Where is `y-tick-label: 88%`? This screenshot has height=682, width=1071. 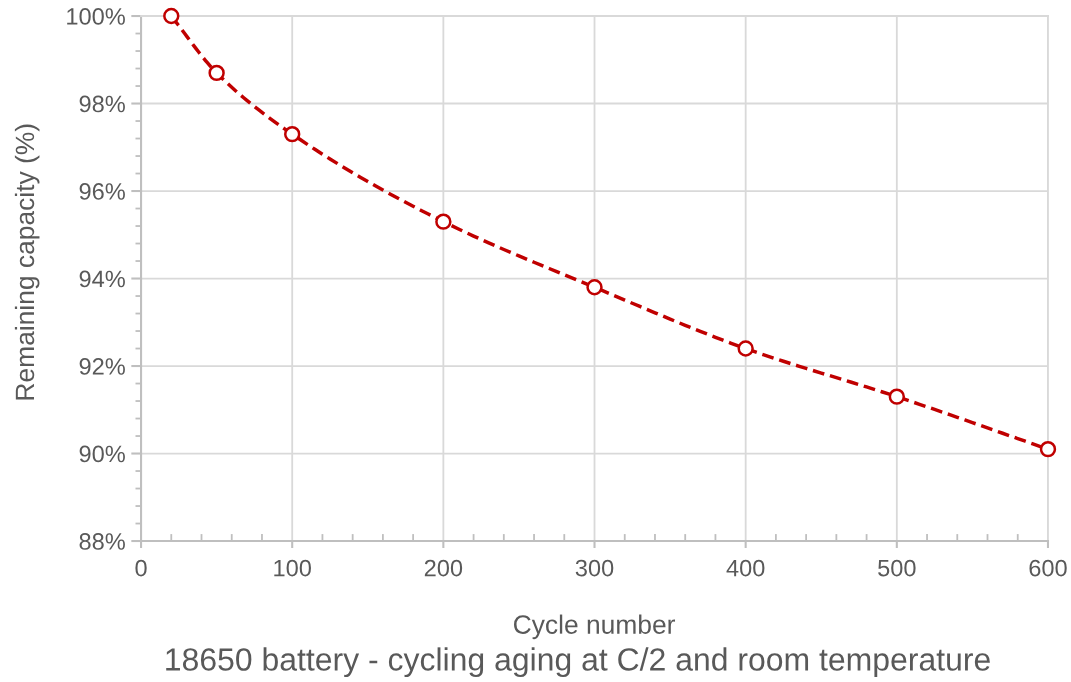 y-tick-label: 88% is located at coordinates (102, 541).